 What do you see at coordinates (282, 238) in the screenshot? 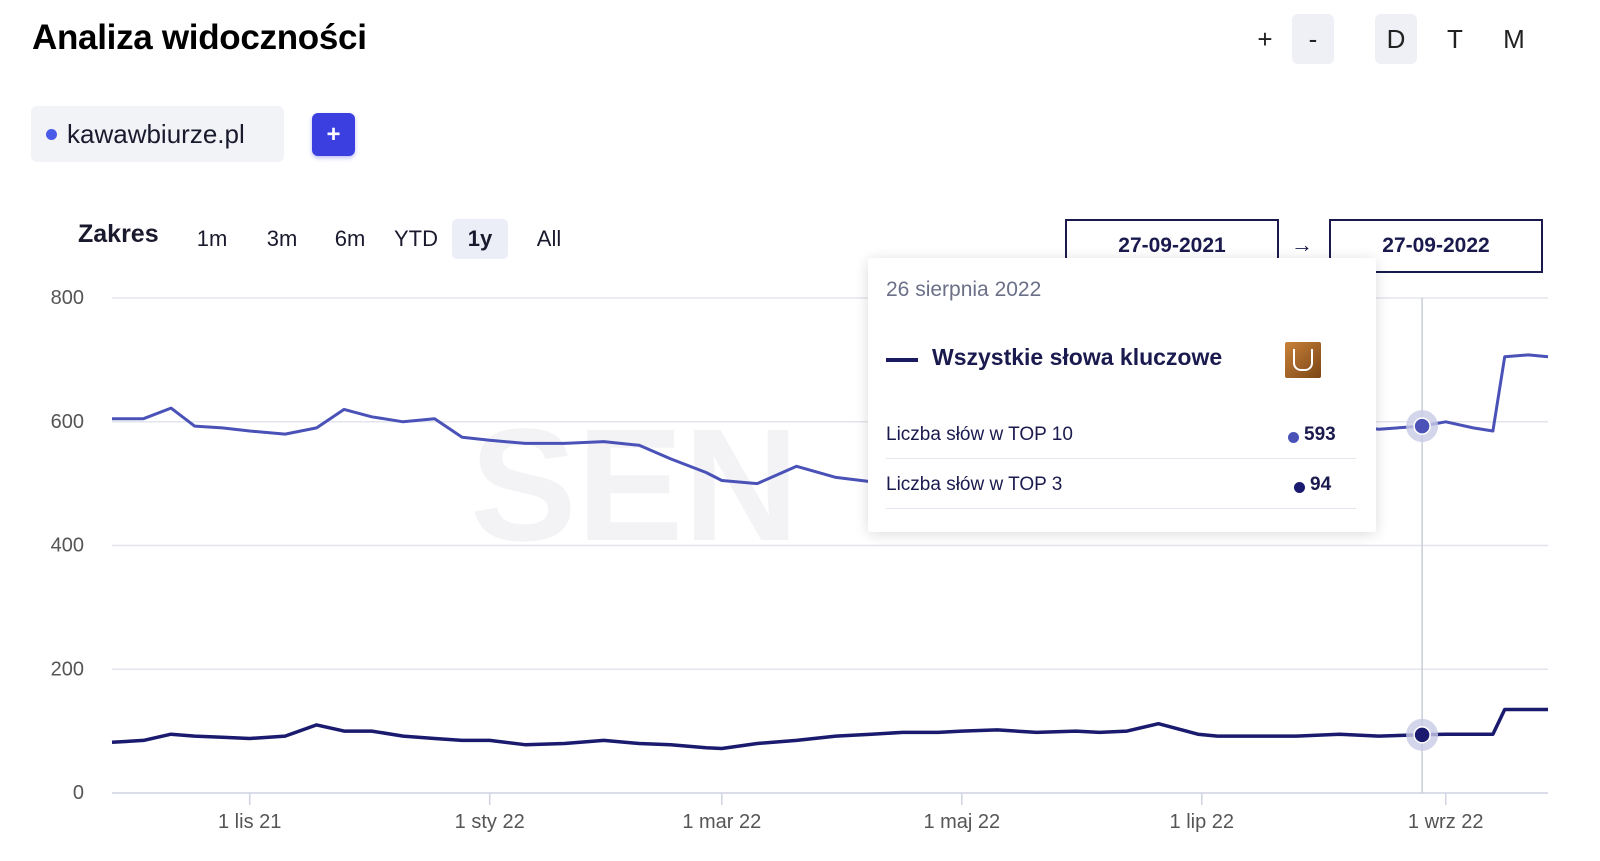
I see `range-3m-button: 3m` at bounding box center [282, 238].